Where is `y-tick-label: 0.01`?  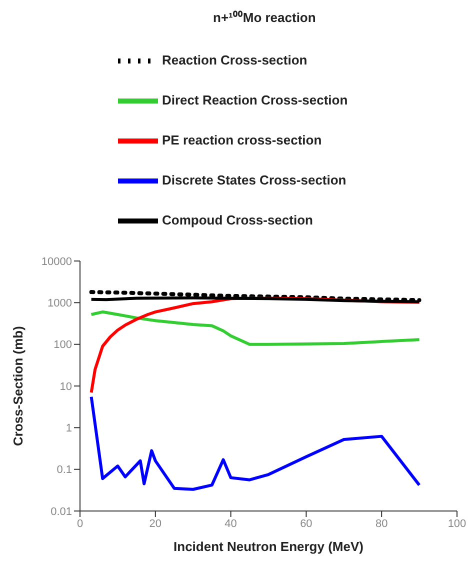 y-tick-label: 0.01 is located at coordinates (61, 512).